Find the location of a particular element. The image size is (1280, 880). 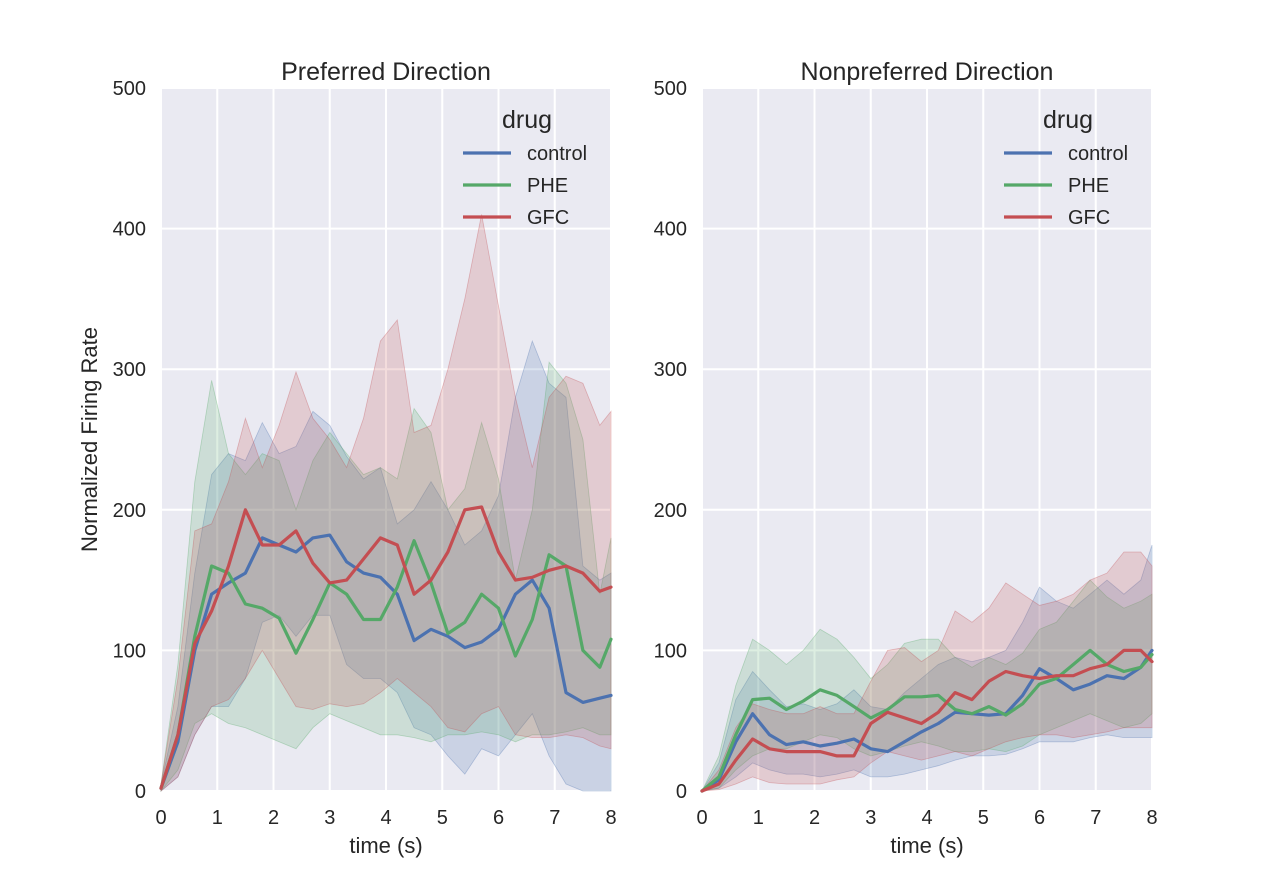

y-axis-label: Normalized Firing Rate is located at coordinates (89, 439).